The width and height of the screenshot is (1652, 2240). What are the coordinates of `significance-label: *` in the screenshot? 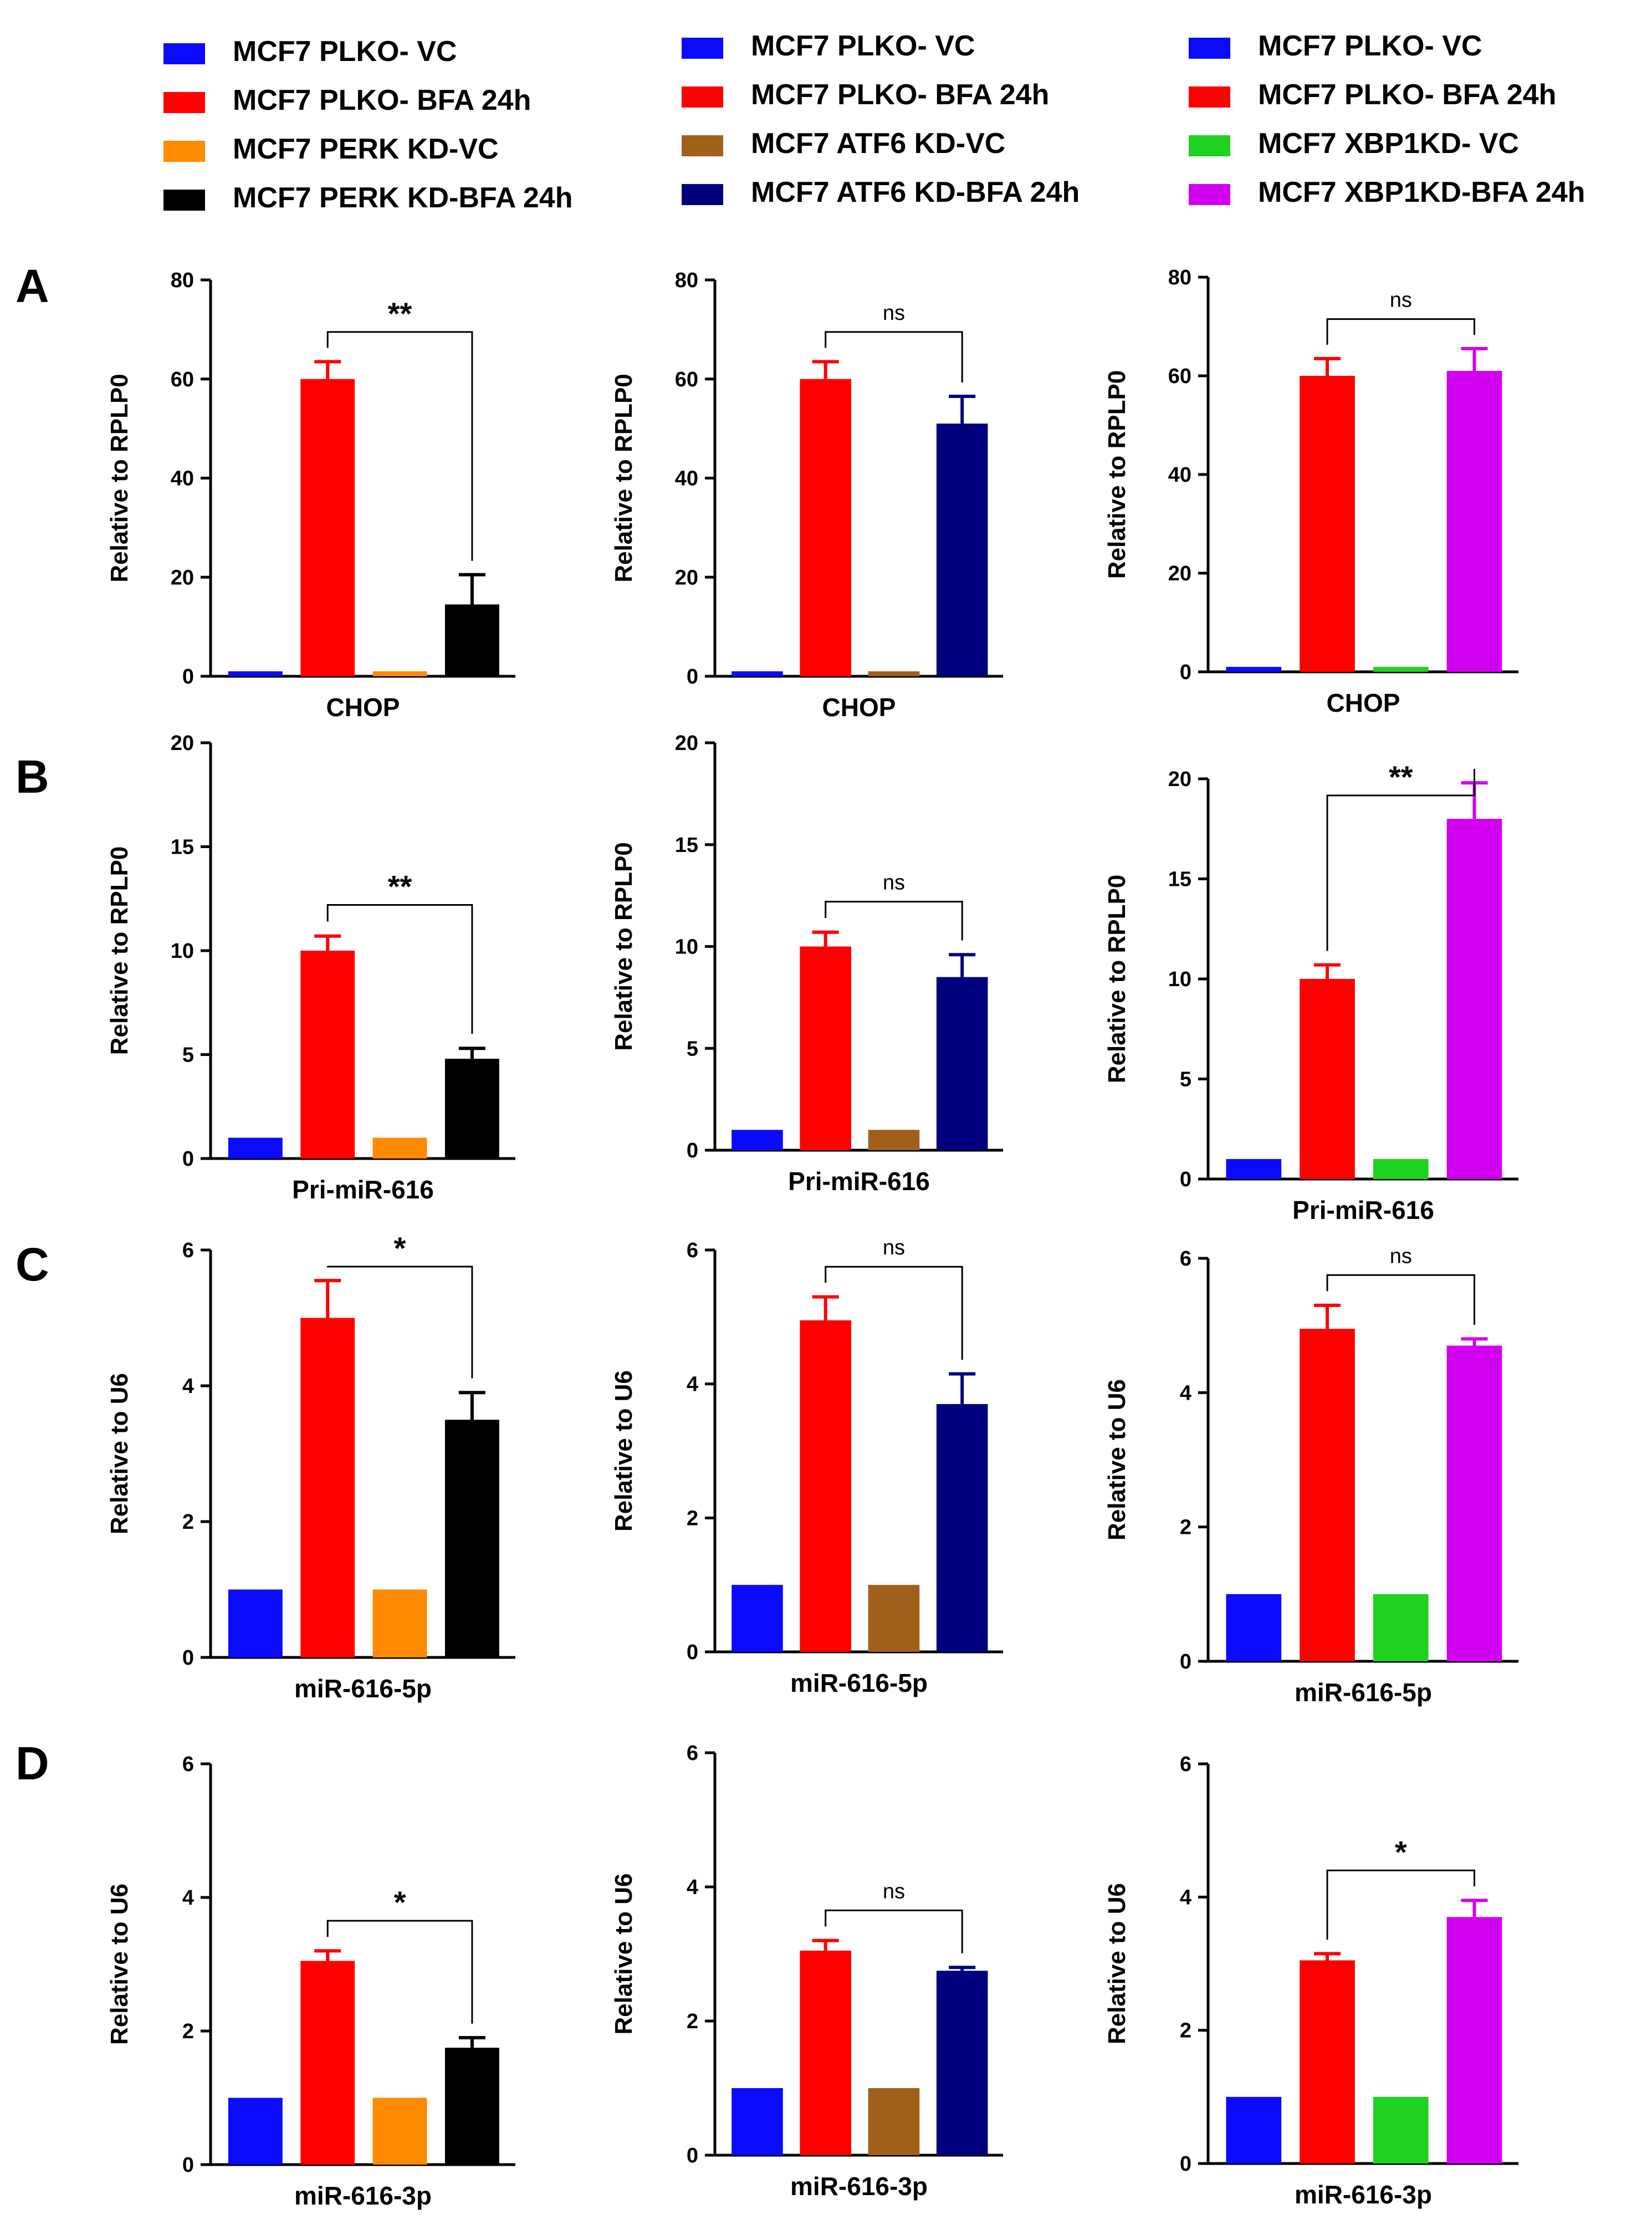 It's located at (1401, 1851).